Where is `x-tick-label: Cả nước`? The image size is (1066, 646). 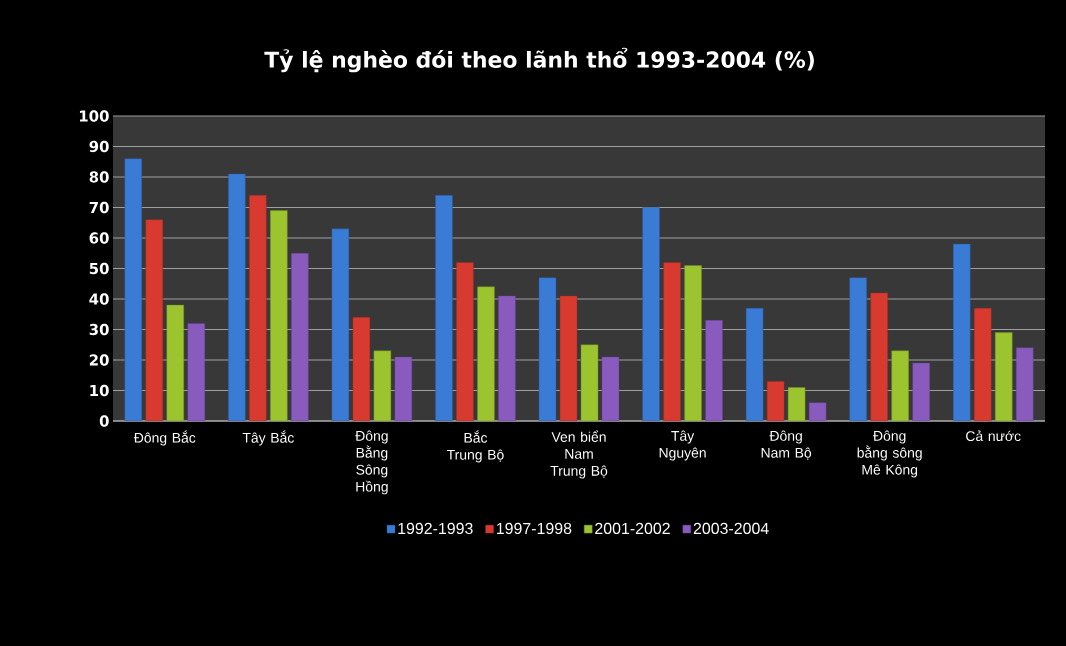
x-tick-label: Cả nước is located at coordinates (993, 436).